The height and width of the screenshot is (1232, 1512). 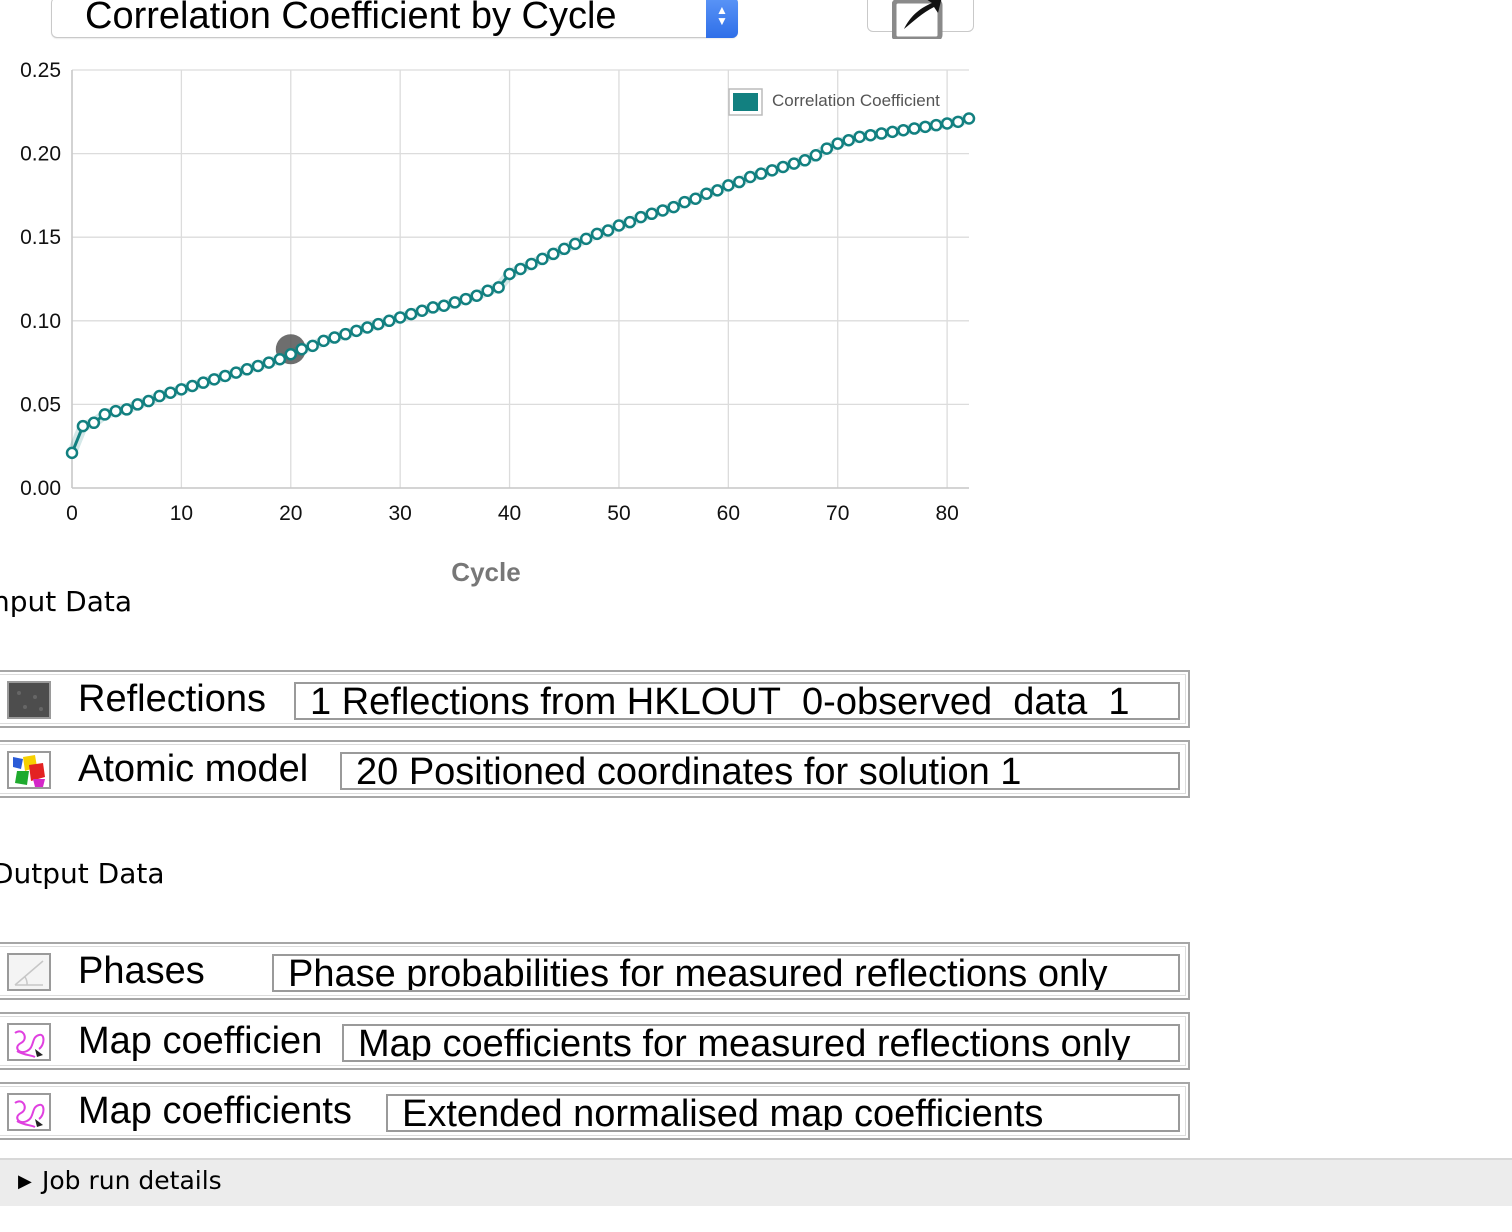 I want to click on popout-arrow-icon, so click(x=917, y=19).